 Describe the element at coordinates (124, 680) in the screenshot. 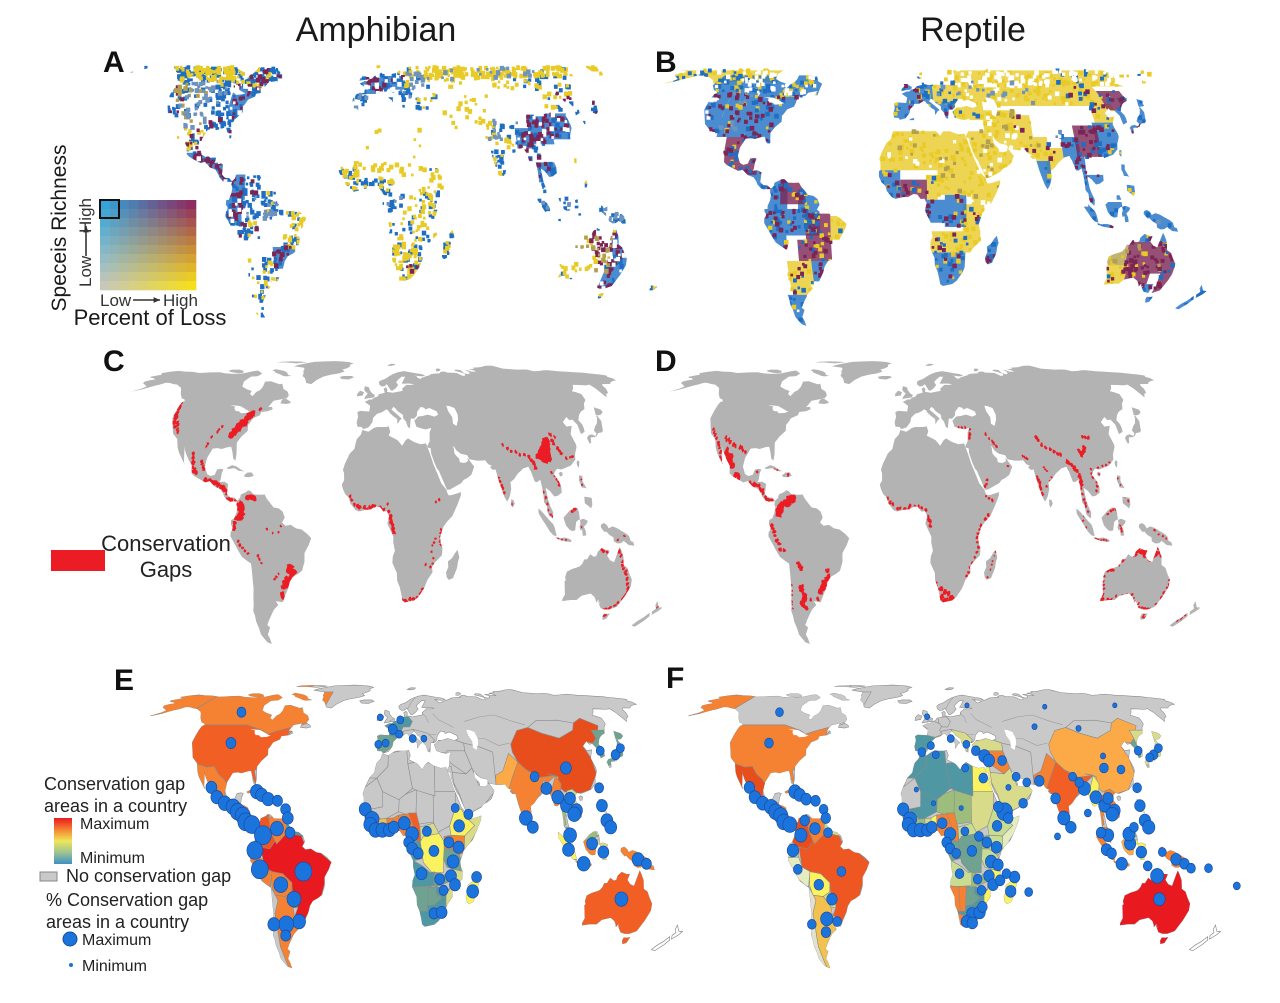

I see `svg-text: E` at that location.